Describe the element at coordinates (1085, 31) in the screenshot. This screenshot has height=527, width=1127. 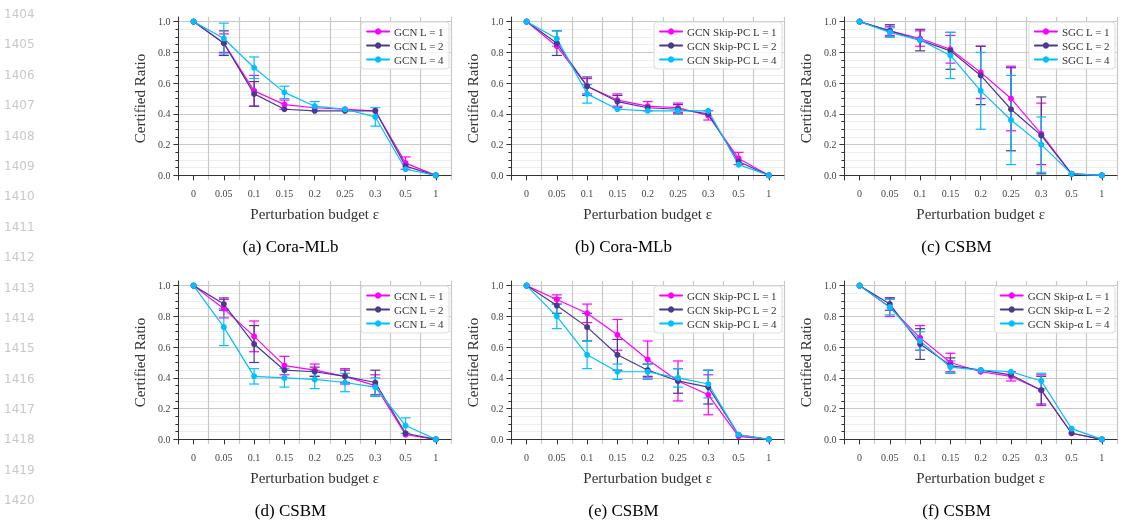
I see `legend-label: SGC L = 1` at that location.